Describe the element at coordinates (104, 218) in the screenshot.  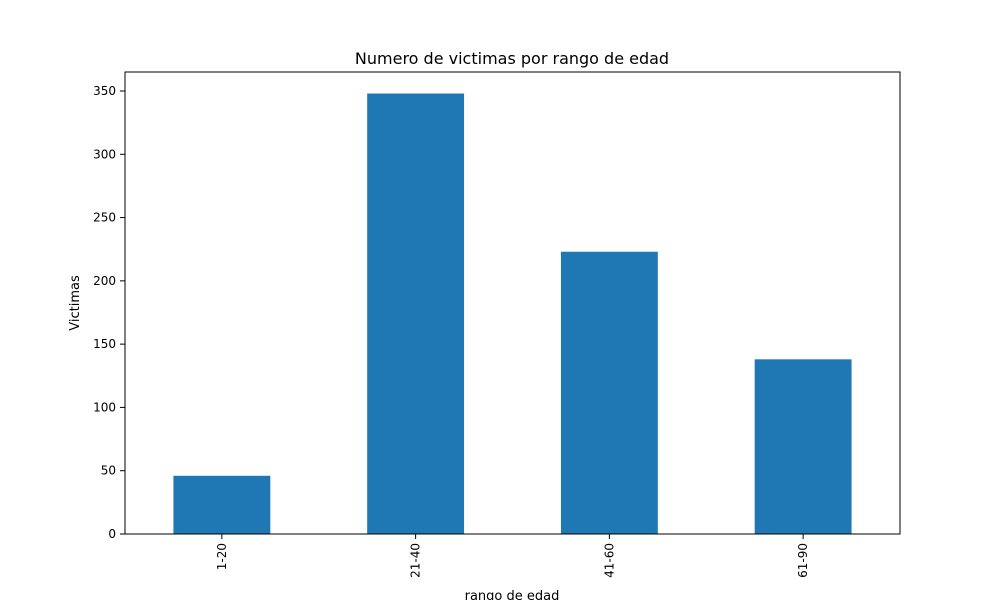
I see `y-tick-label: 250` at that location.